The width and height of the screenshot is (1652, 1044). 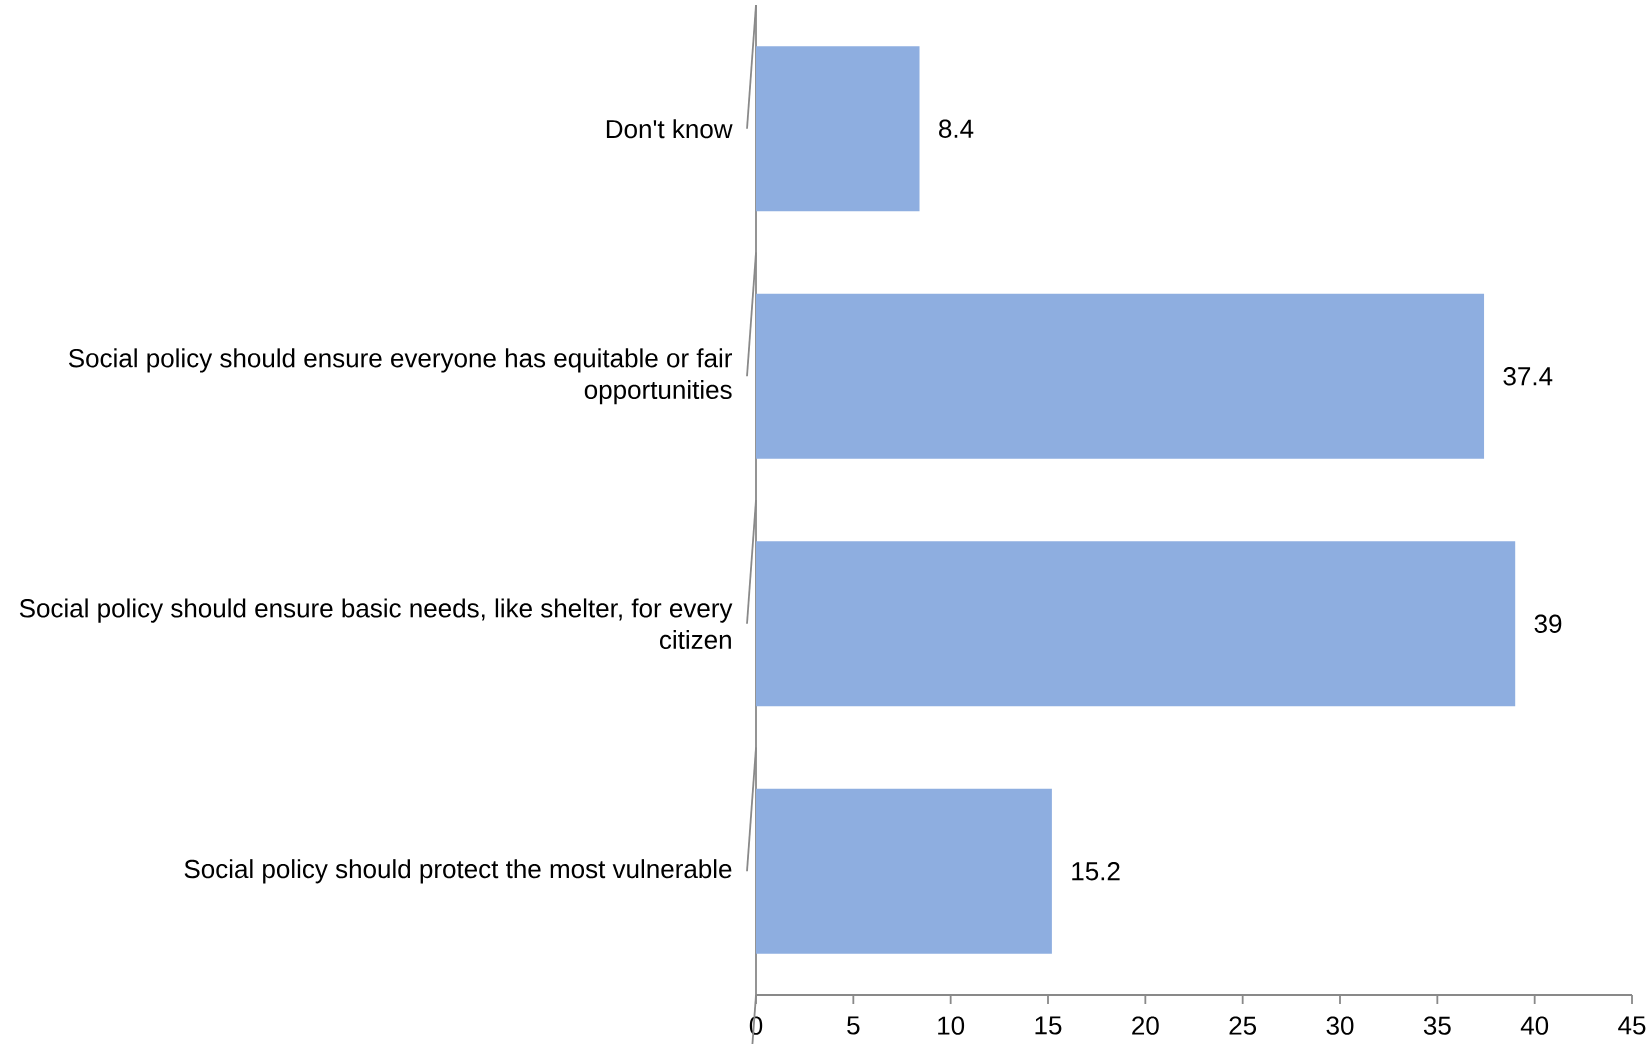 I want to click on data-label: 15.2, so click(x=1096, y=871).